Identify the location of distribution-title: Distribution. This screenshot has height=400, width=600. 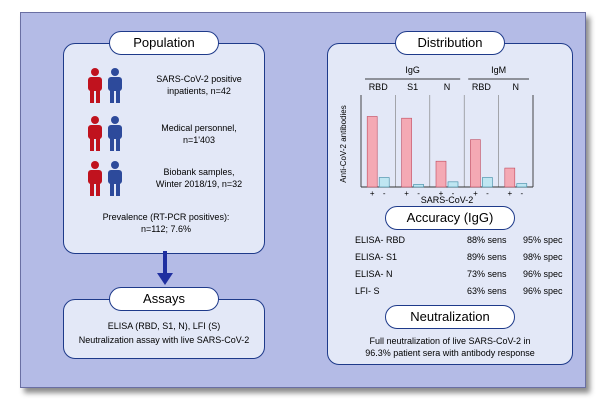
(450, 43).